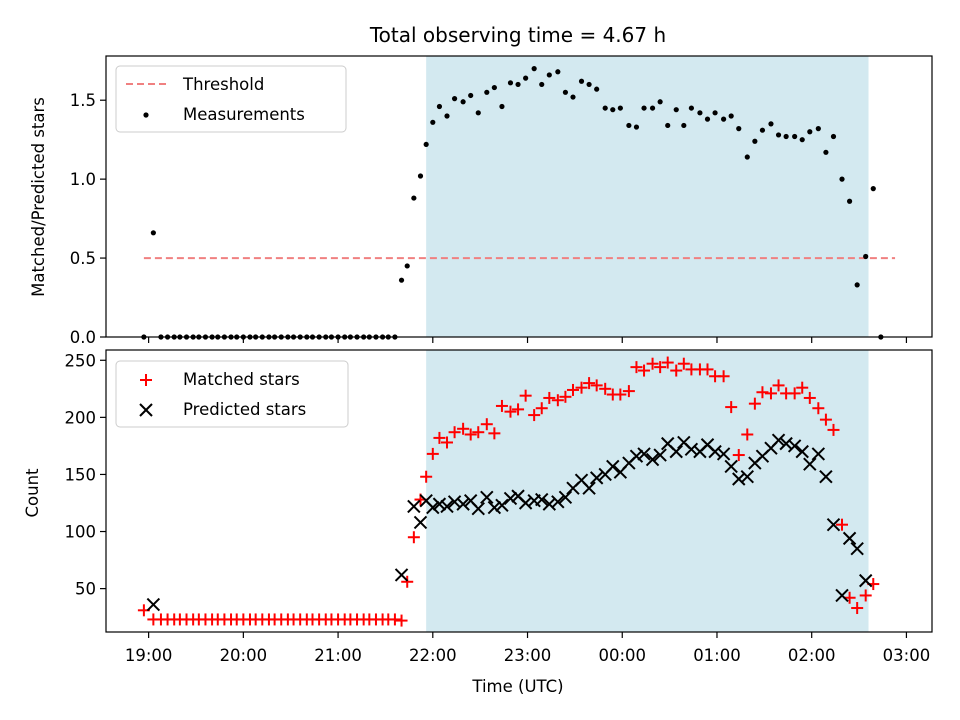 The image size is (960, 720). I want to click on top-y-tick-label: 0.5, so click(83, 258).